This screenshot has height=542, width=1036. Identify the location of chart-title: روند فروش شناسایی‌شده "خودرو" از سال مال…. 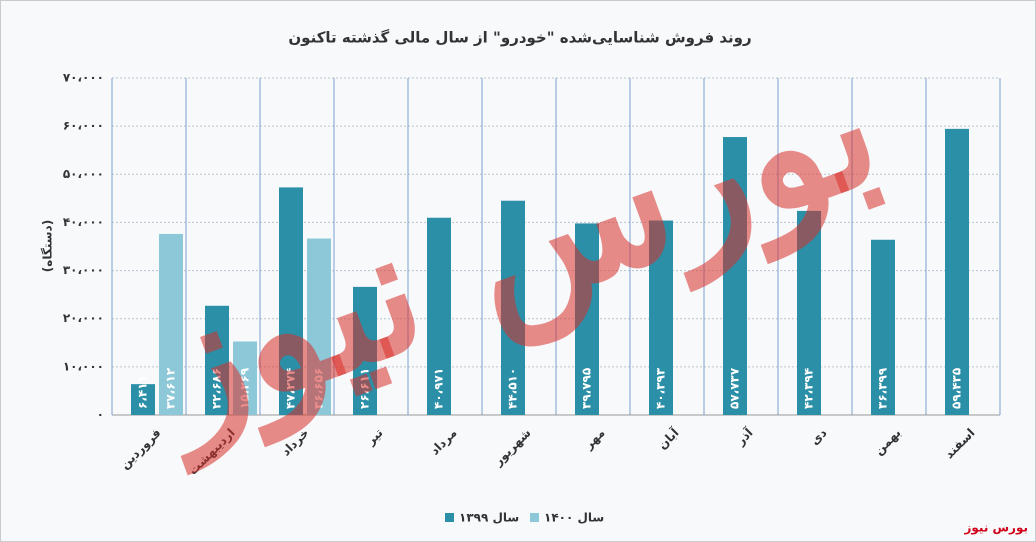
(519, 38).